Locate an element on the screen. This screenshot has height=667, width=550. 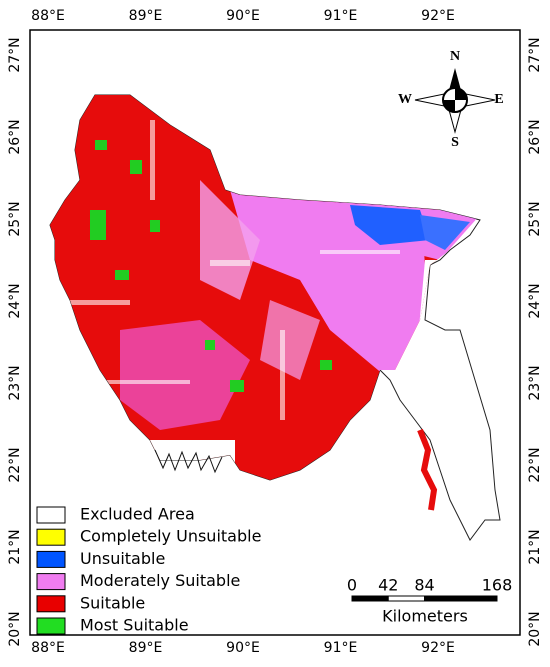
scale-unit: Kilometers is located at coordinates (425, 616).